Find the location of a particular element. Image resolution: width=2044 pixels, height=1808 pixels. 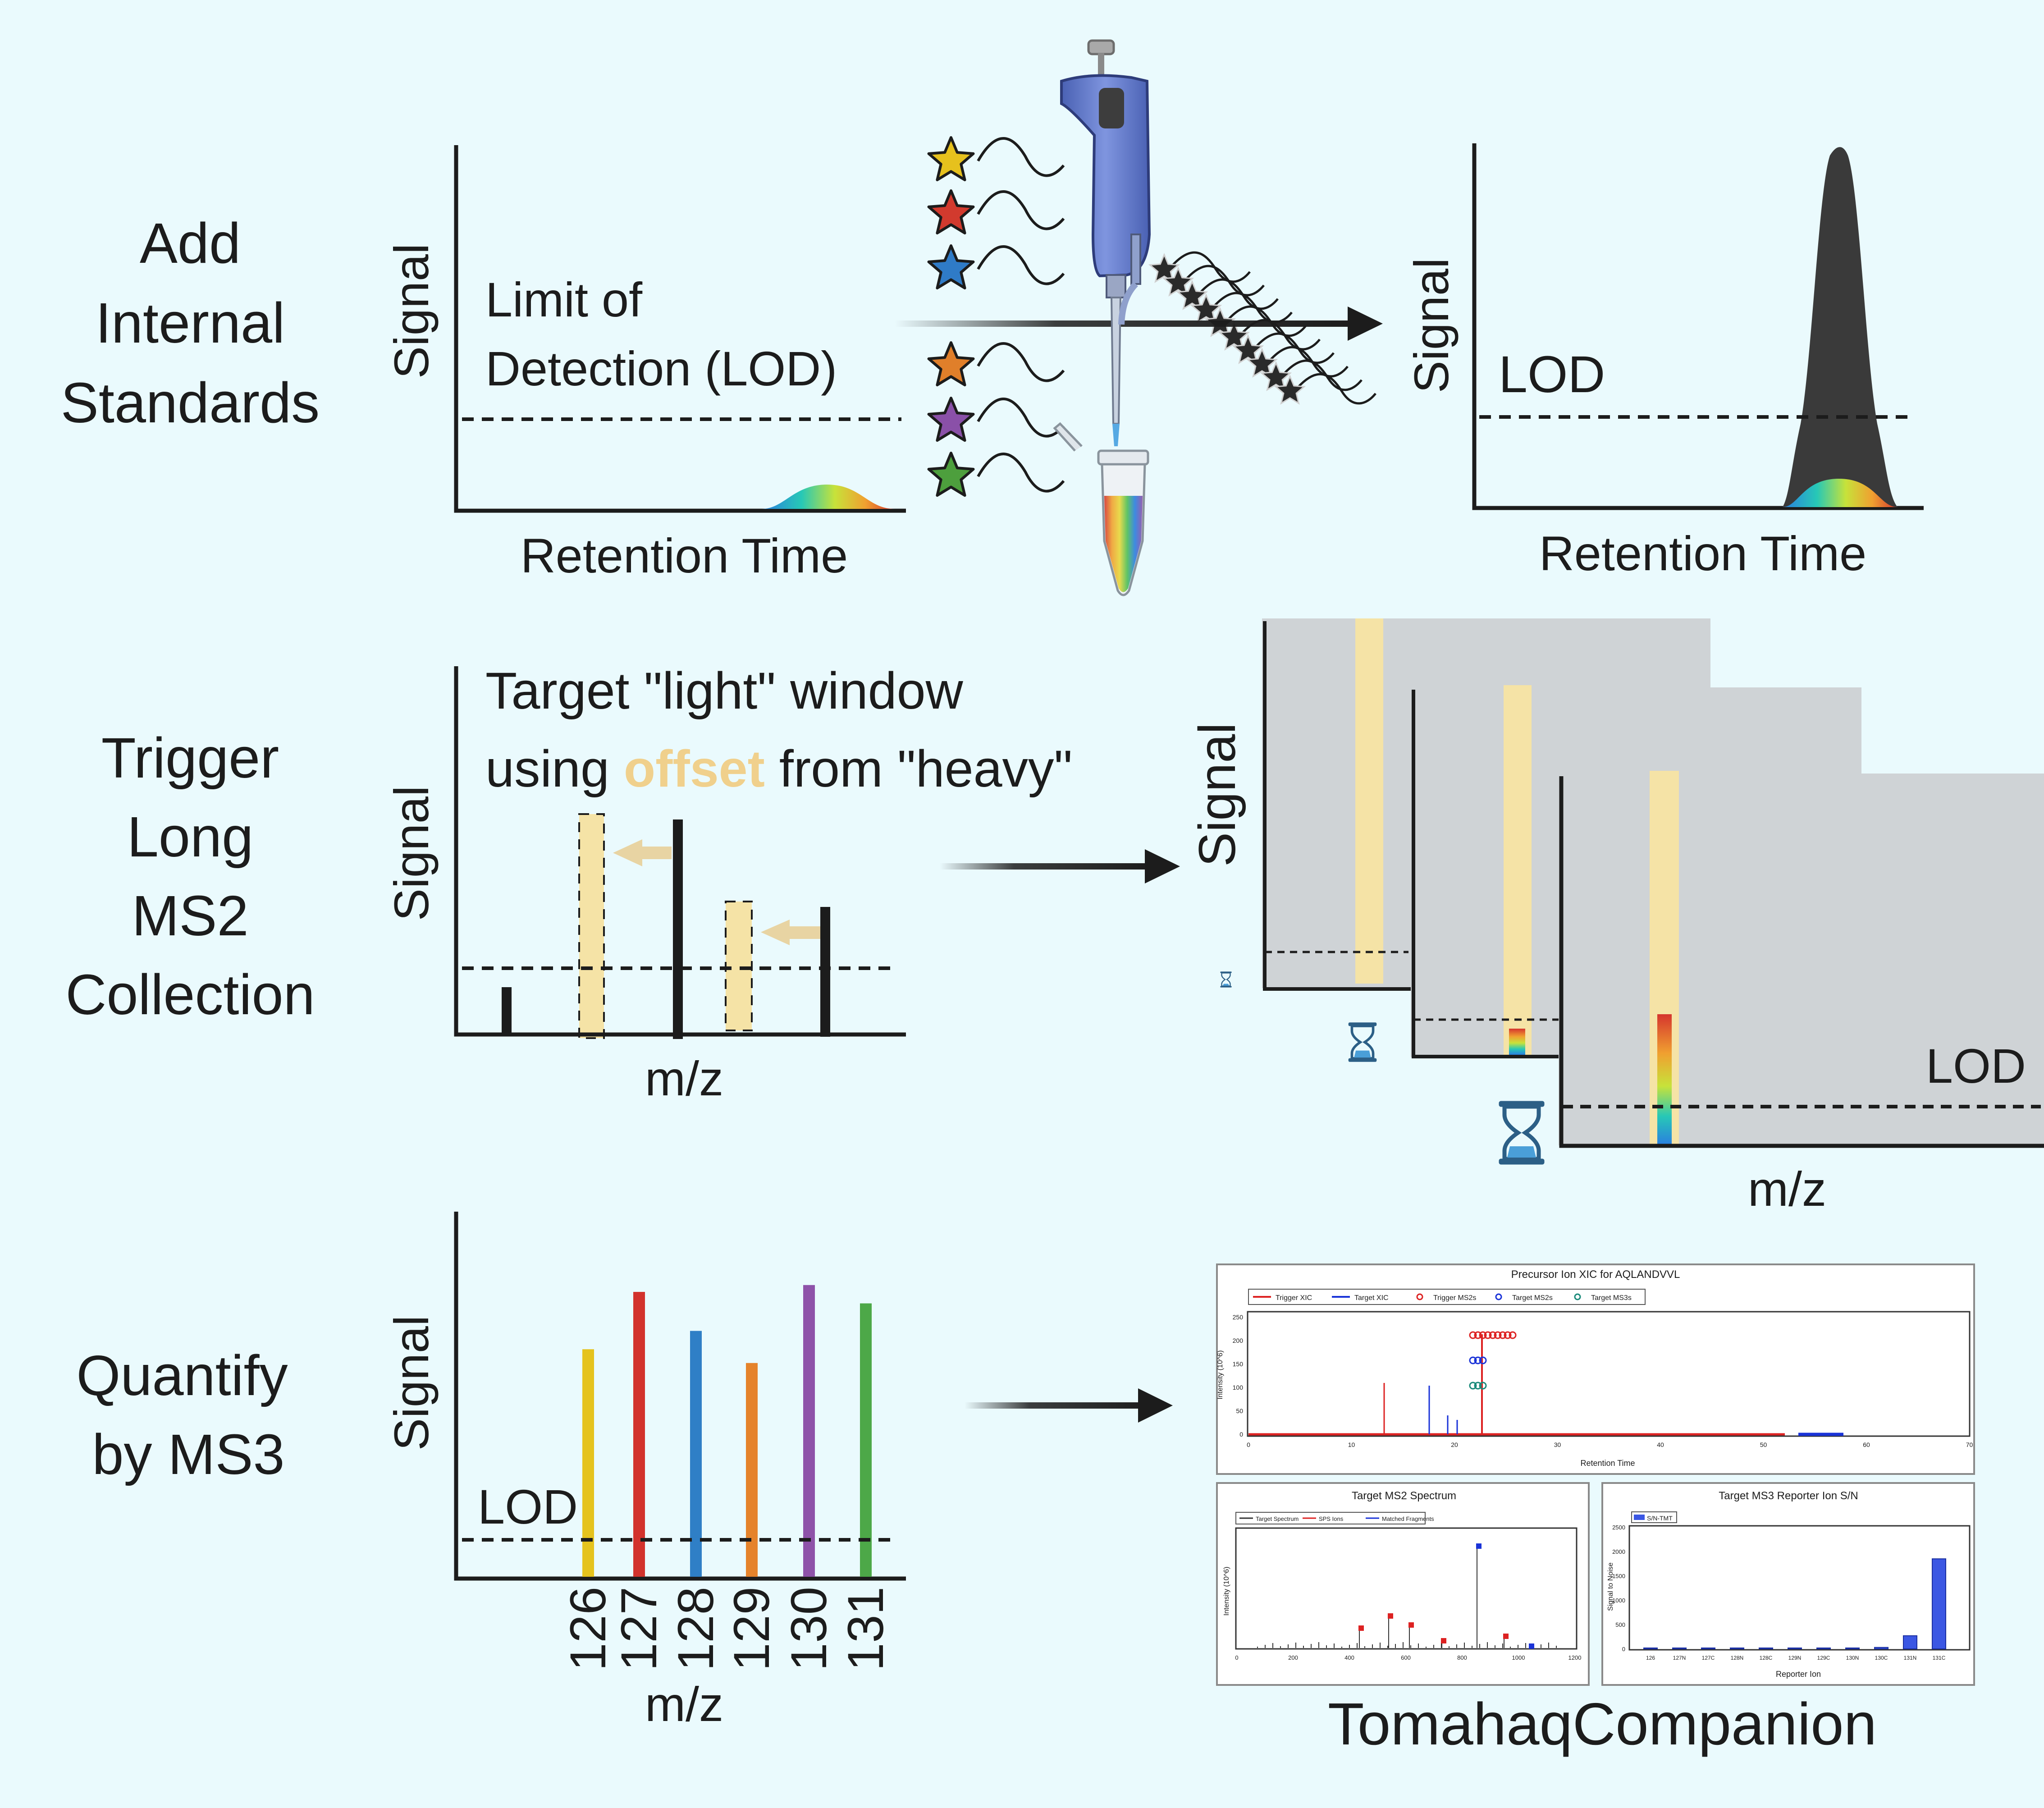

x-tick: 40 is located at coordinates (1660, 1444).